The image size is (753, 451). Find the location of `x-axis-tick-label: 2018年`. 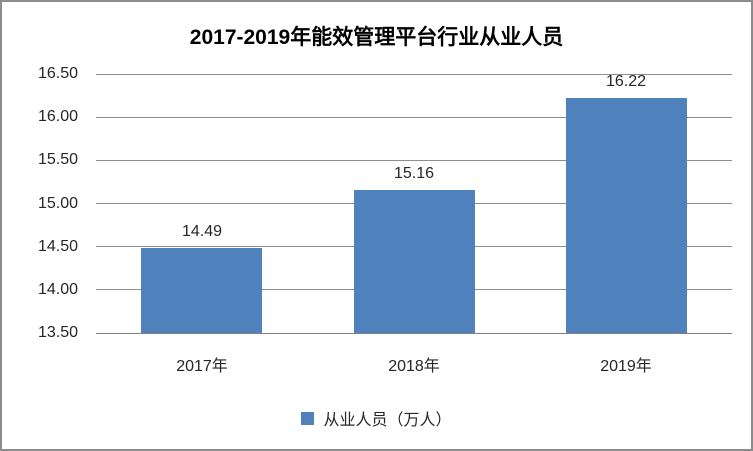

x-axis-tick-label: 2018年 is located at coordinates (414, 366).